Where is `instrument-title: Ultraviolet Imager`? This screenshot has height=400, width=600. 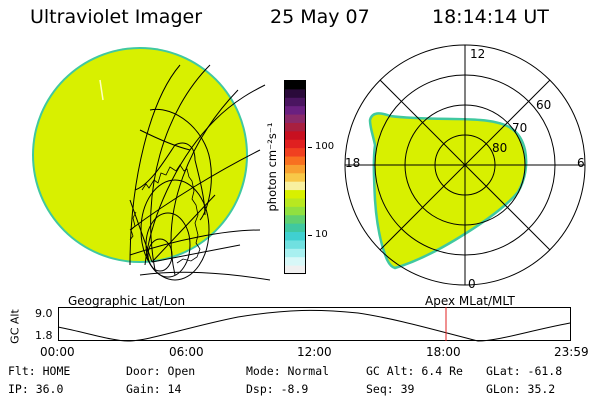
instrument-title: Ultraviolet Imager is located at coordinates (116, 17).